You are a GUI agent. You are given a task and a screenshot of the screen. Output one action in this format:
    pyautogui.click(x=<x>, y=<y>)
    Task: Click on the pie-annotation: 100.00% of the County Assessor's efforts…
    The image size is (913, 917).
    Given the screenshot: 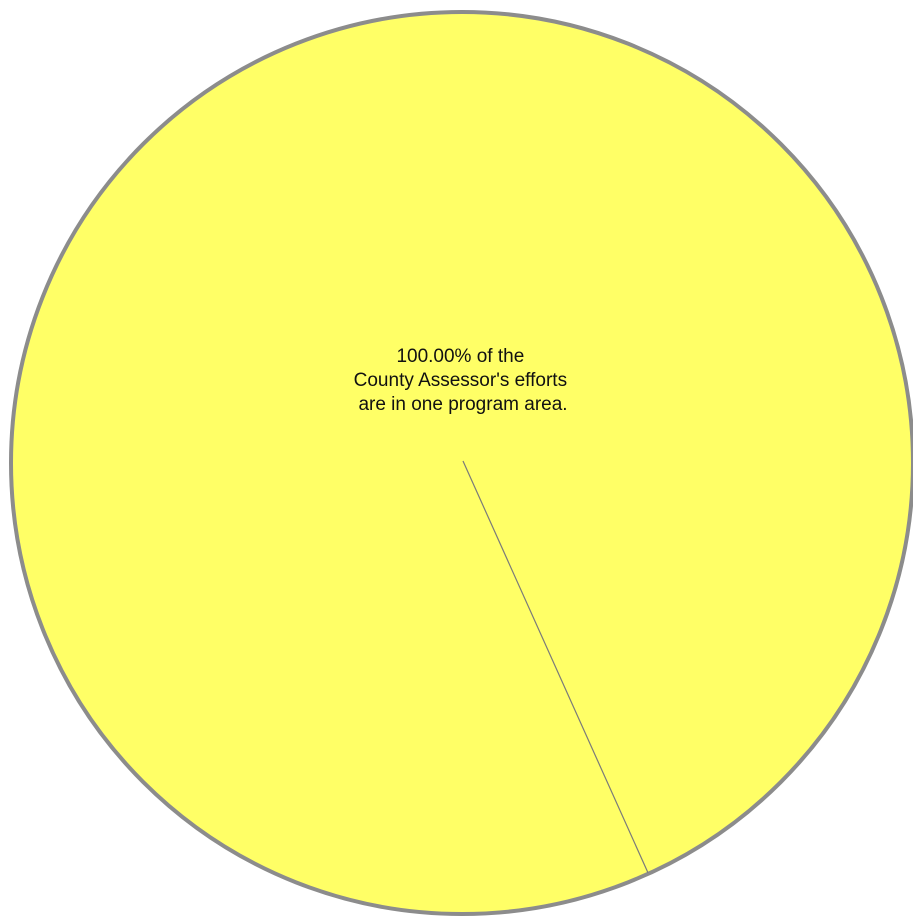 What is the action you would take?
    pyautogui.click(x=463, y=380)
    